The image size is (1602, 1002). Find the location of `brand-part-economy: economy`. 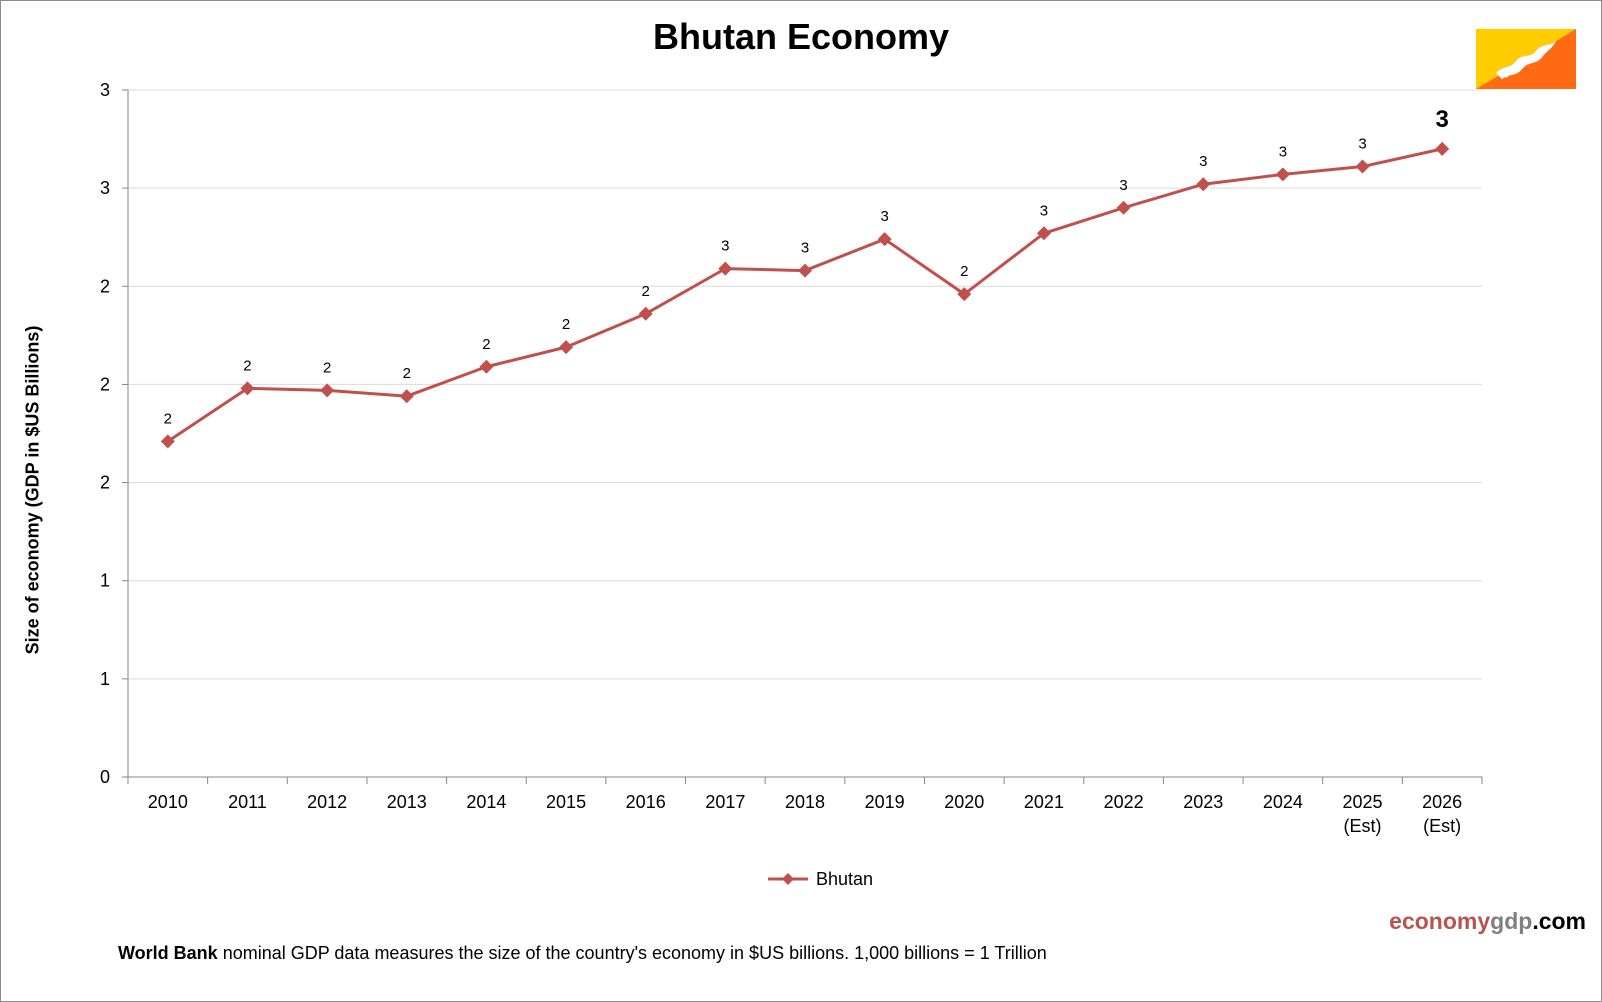

brand-part-economy: economy is located at coordinates (1440, 921).